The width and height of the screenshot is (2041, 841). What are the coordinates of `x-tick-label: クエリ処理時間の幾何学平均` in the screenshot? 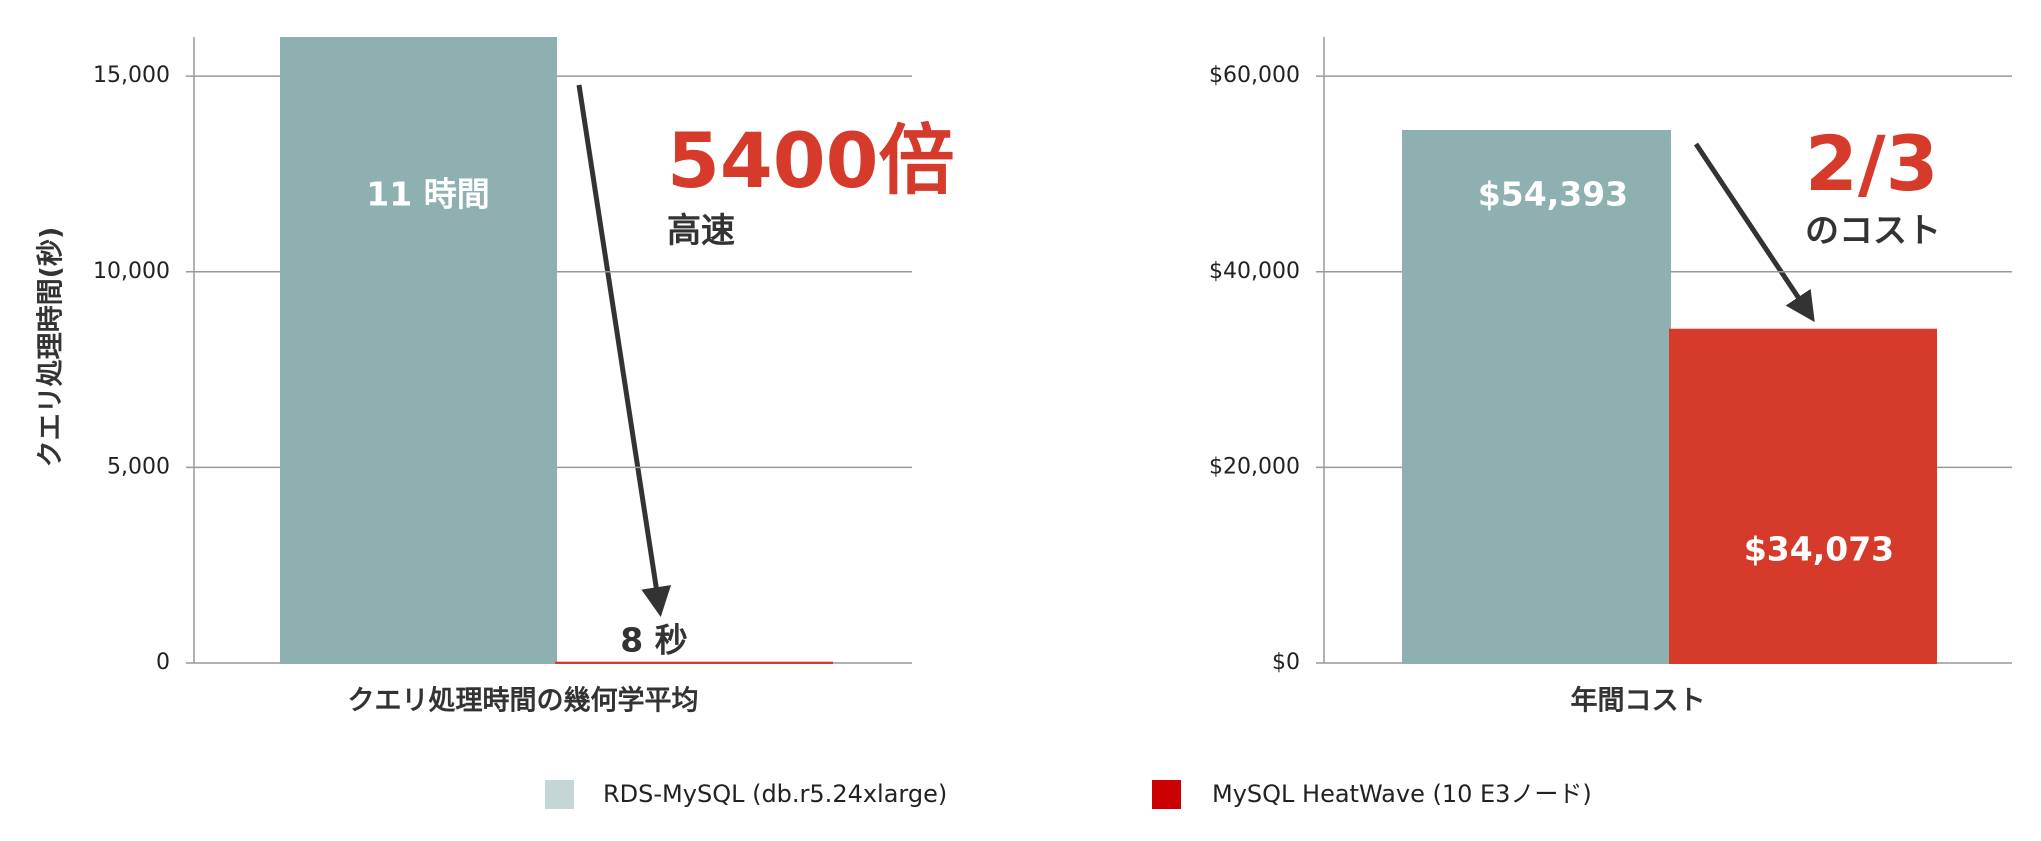 It's located at (523, 701).